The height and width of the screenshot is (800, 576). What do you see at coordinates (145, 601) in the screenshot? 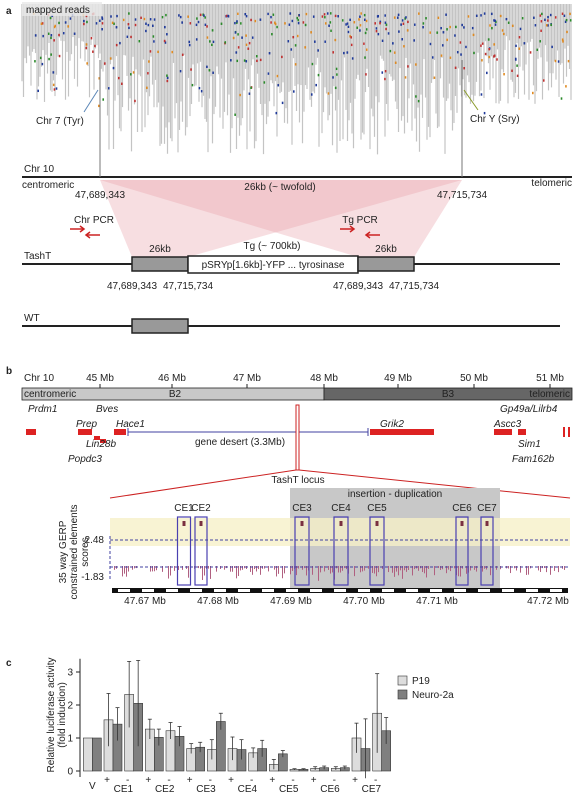
I see `zoom-tick: 47.67 Mb` at bounding box center [145, 601].